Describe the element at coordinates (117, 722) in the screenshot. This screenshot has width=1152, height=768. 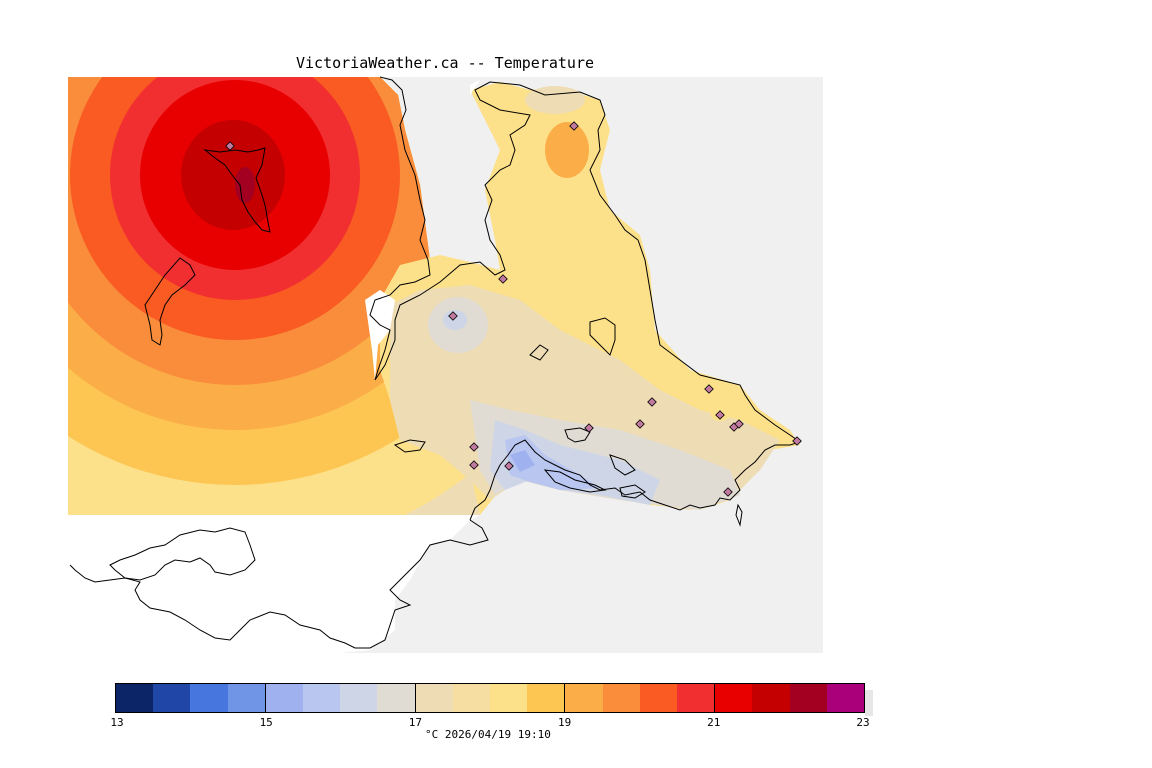
I see `legend-tick-label: 13` at that location.